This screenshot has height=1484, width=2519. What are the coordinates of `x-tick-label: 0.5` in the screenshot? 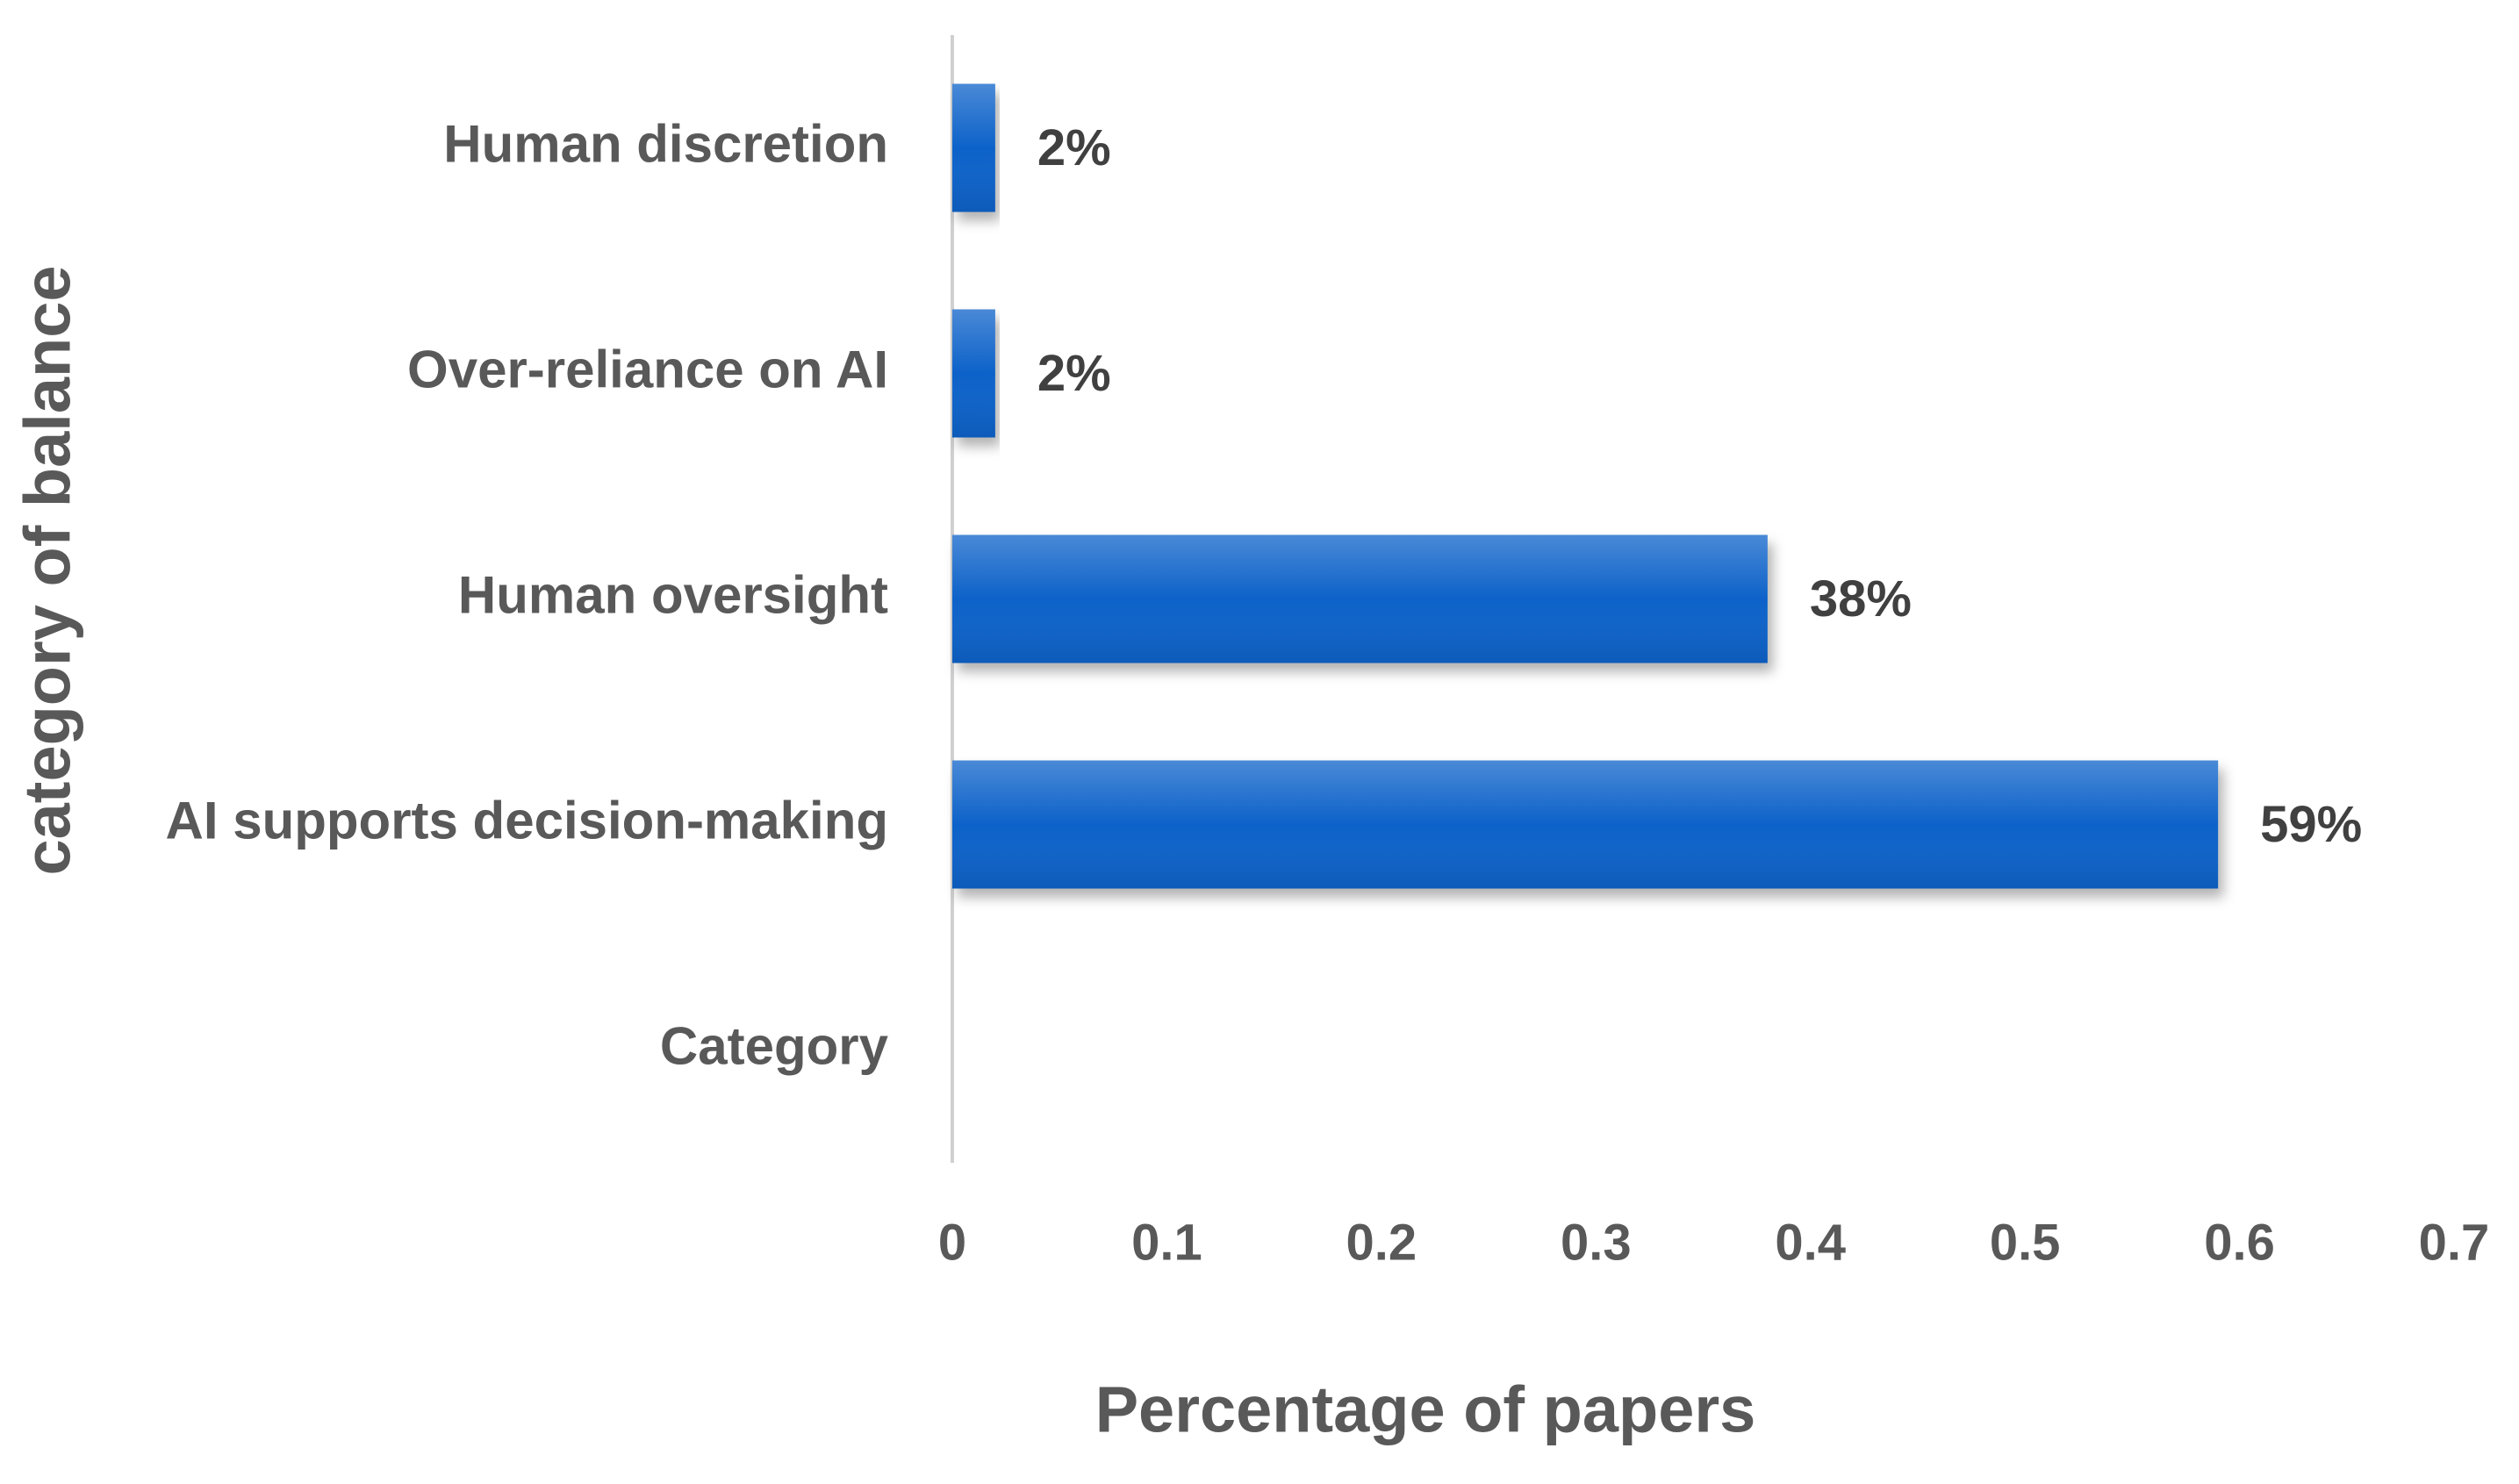 It's located at (2025, 1242).